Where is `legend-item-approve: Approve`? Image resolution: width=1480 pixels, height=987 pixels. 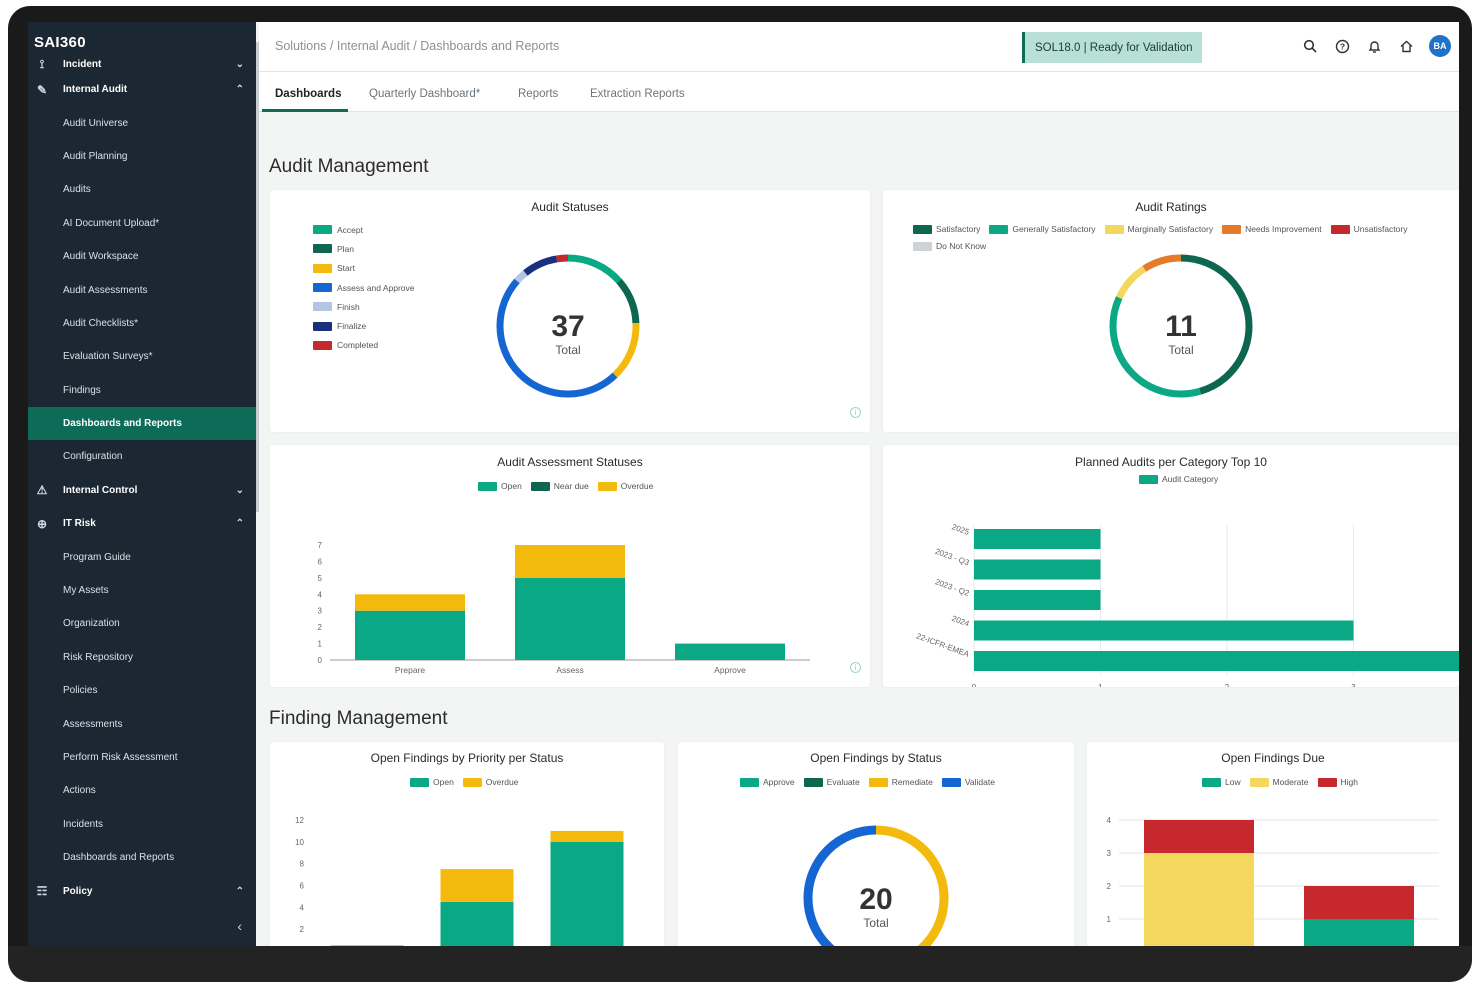
legend-item-approve: Approve is located at coordinates (767, 782).